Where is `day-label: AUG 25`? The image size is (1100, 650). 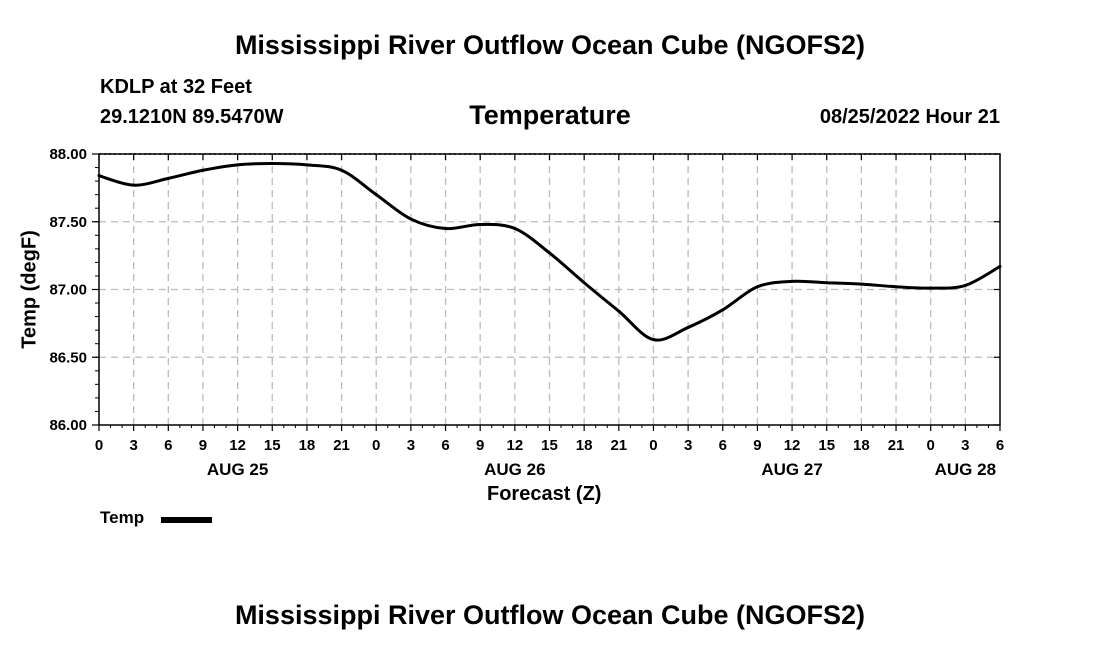 day-label: AUG 25 is located at coordinates (237, 469).